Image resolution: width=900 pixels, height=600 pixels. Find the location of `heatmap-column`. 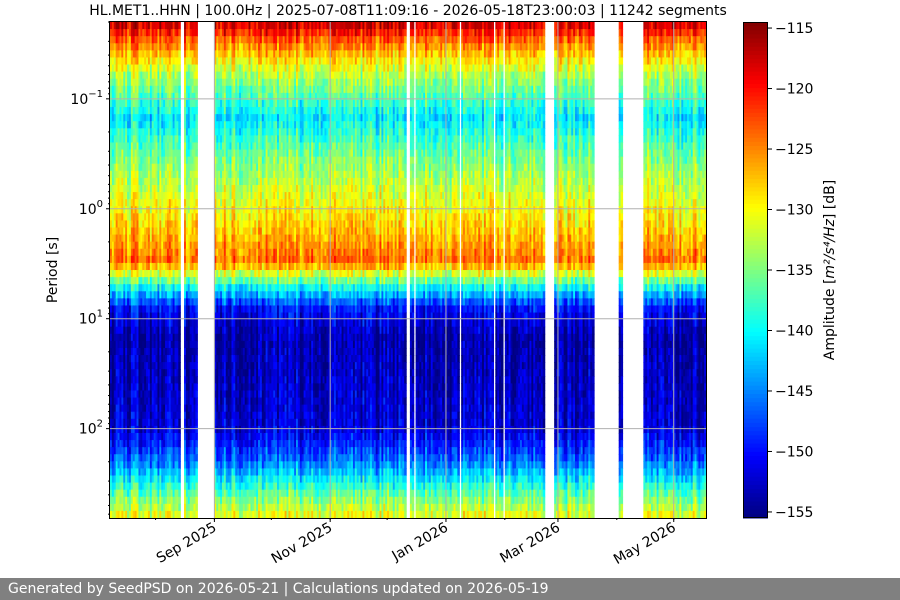

heatmap-column is located at coordinates (196, 270).